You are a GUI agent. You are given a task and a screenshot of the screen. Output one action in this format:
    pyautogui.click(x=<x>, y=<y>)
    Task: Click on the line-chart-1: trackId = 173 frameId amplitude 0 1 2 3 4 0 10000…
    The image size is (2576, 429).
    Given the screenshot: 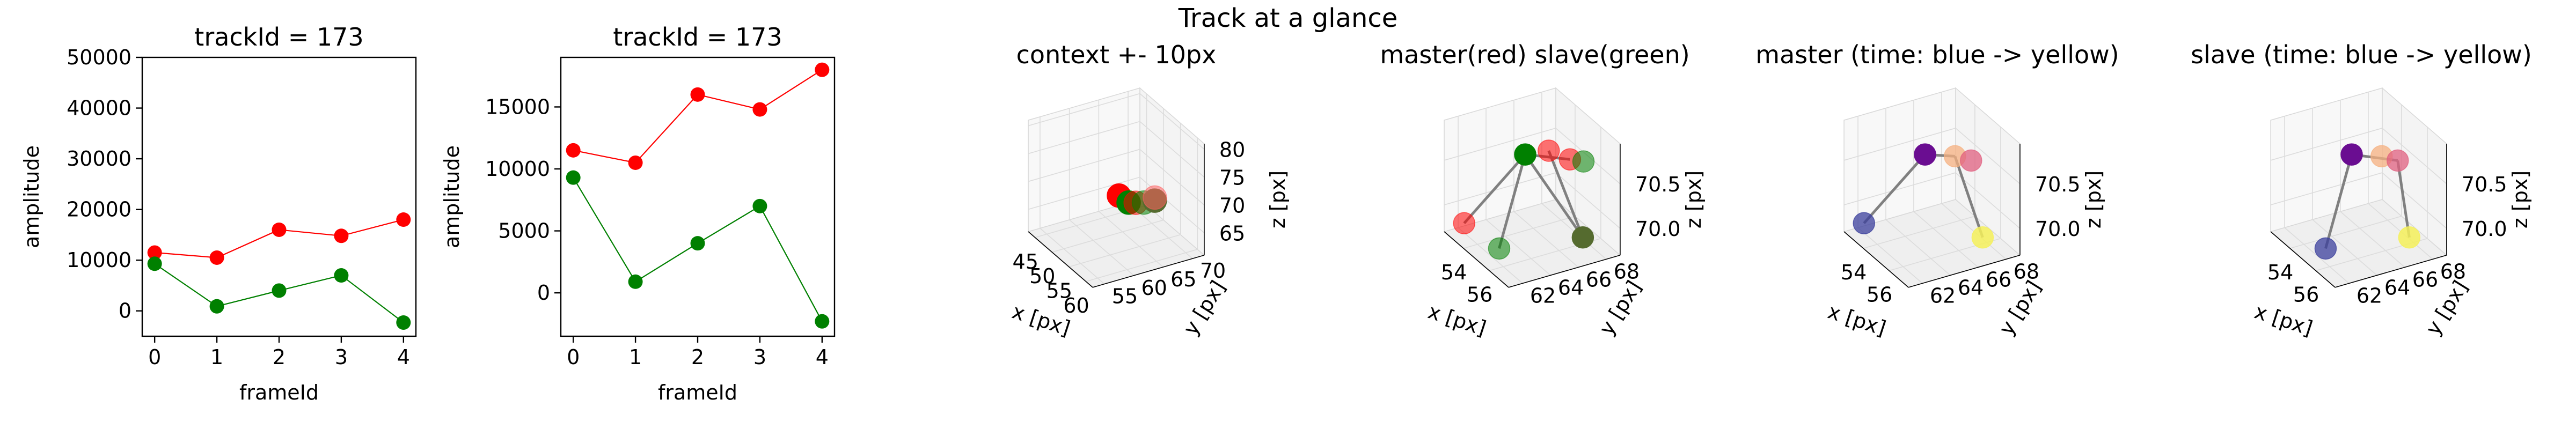 What is the action you would take?
    pyautogui.click(x=218, y=213)
    